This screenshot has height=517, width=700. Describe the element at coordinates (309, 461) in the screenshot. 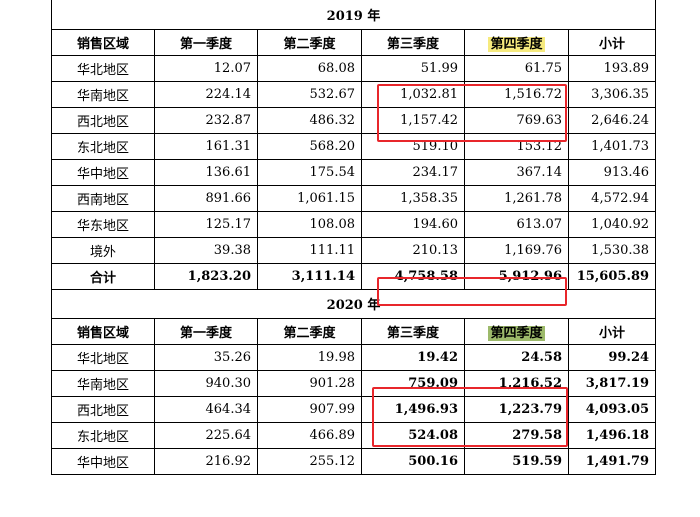

I see `q2-cell: 255.12` at that location.